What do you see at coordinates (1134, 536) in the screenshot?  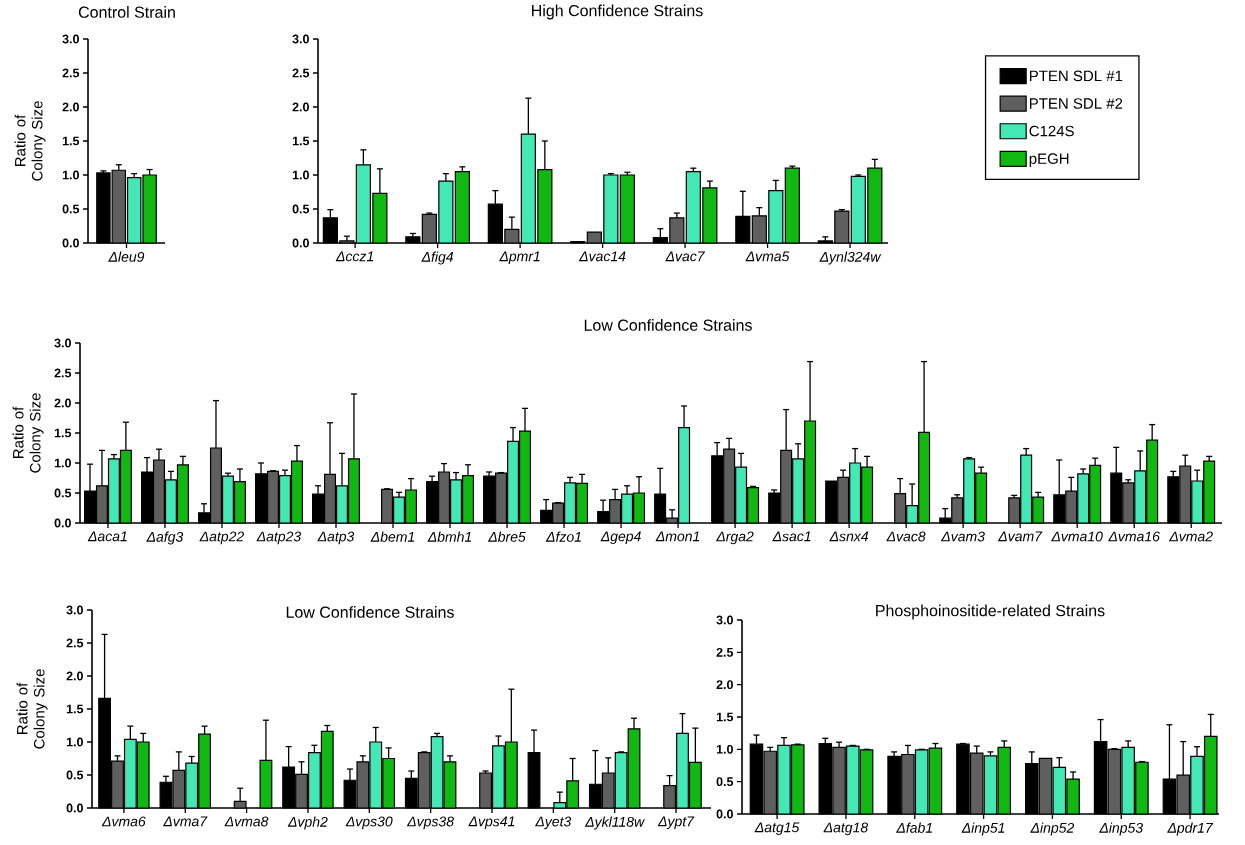 I see `x-tick-label: Δvma16` at bounding box center [1134, 536].